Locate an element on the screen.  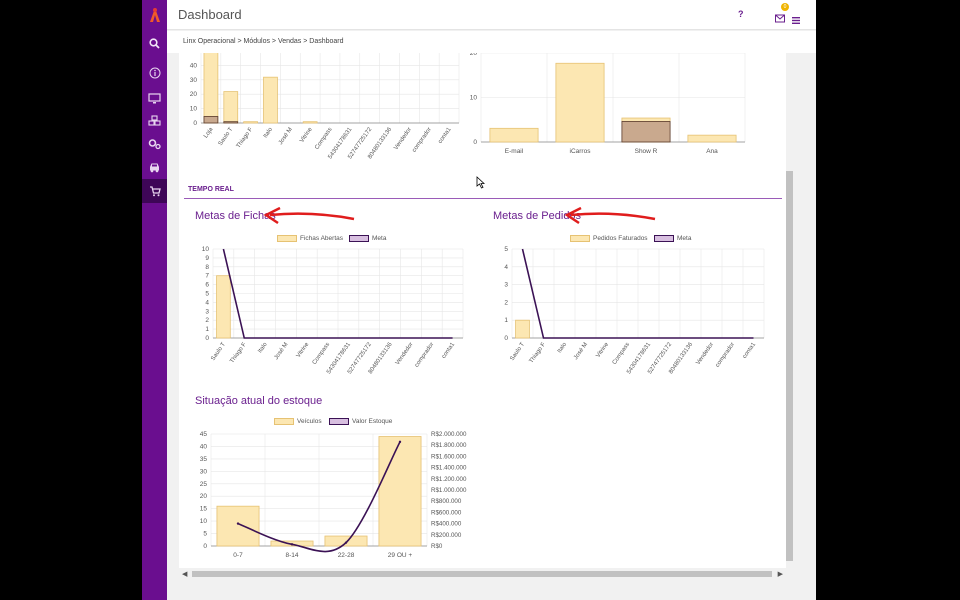
envelope-icon is located at coordinates (780, 18).